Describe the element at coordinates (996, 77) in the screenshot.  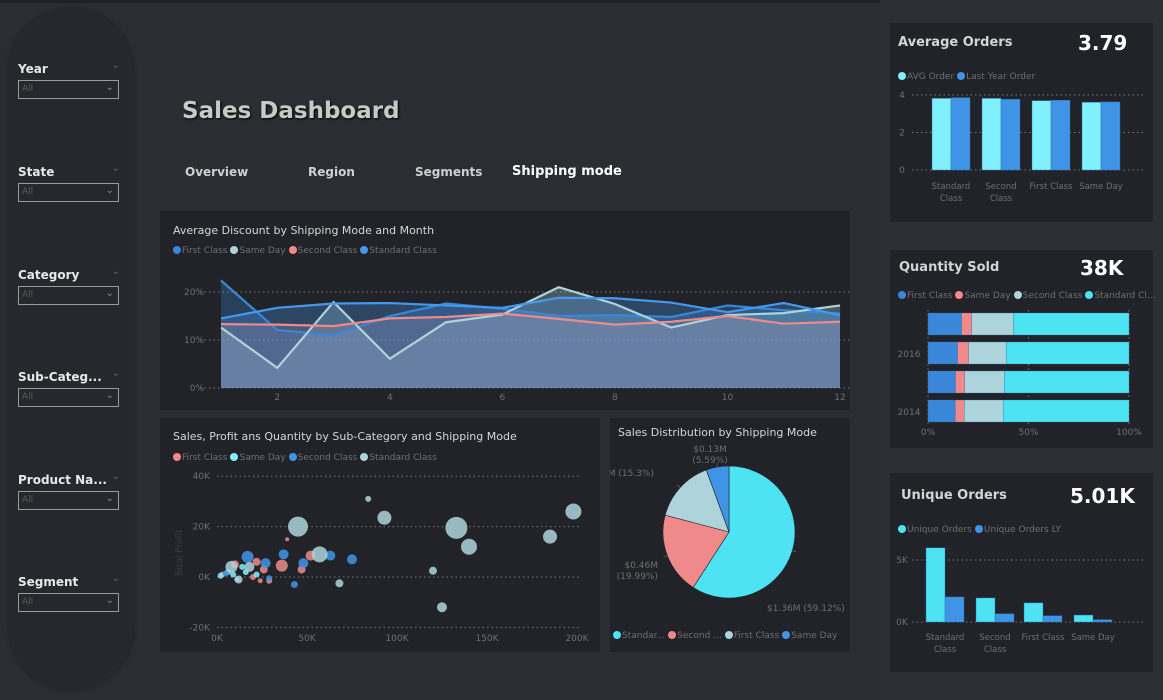
I see `legend-item: Last Year Order` at that location.